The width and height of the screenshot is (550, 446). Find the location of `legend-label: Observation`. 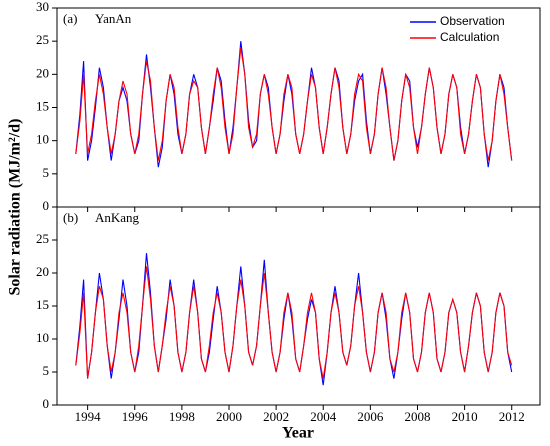

legend-label: Observation is located at coordinates (472, 21).